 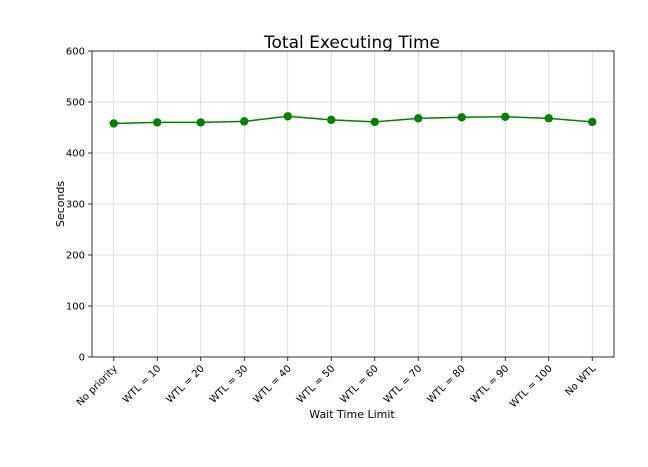 What do you see at coordinates (97, 385) in the screenshot?
I see `x-tick-label: No priority` at bounding box center [97, 385].